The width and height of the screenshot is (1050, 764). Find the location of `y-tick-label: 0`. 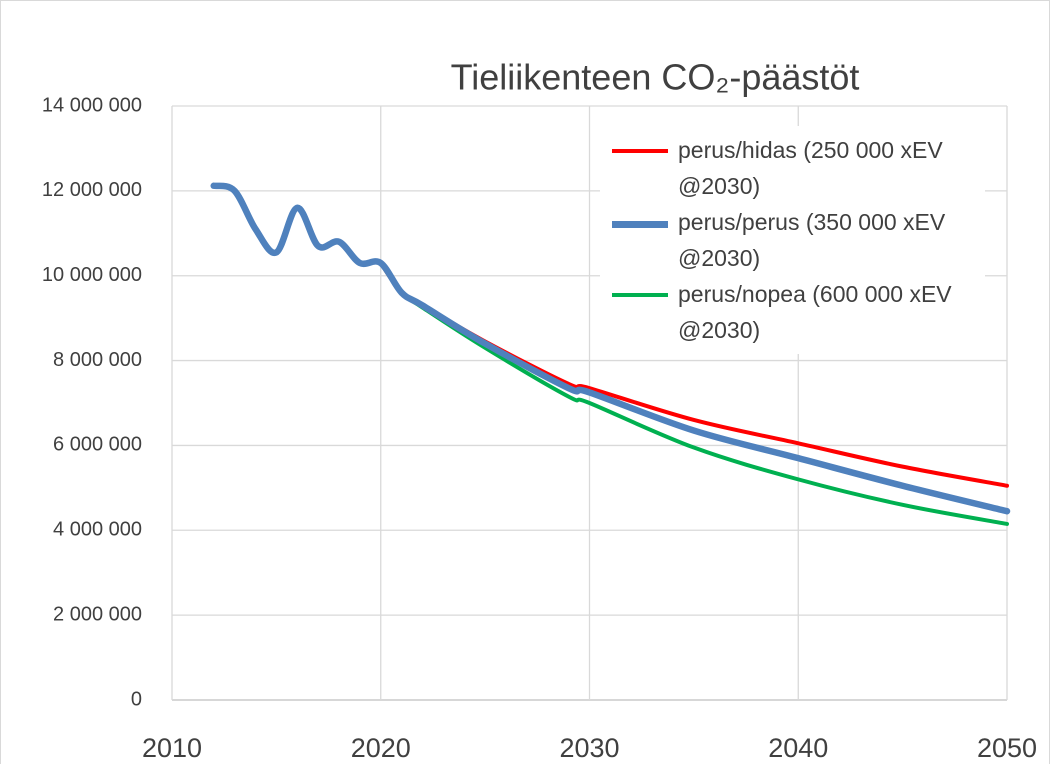

y-tick-label: 0 is located at coordinates (136, 699).